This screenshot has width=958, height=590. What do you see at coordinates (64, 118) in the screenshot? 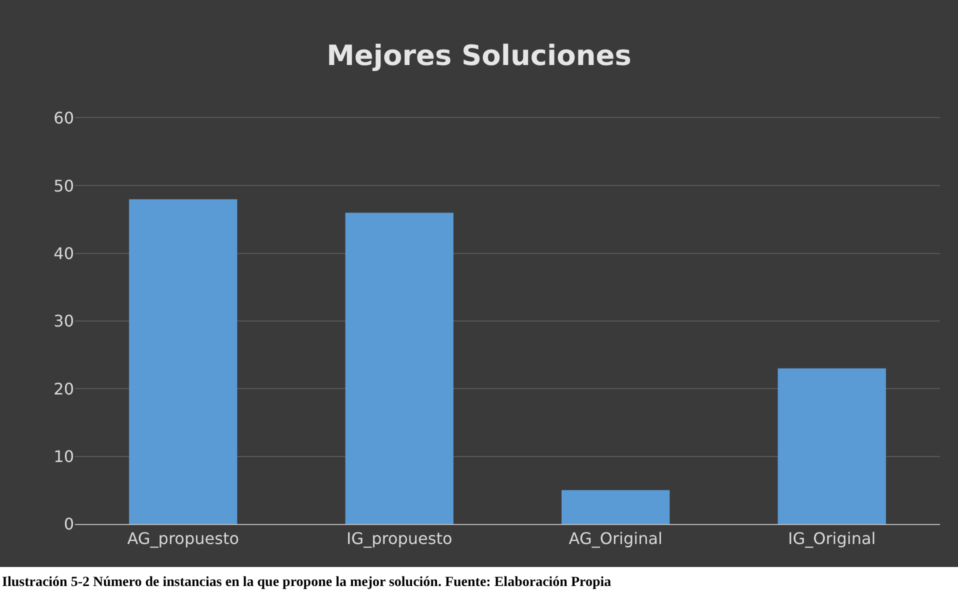
I see `y-tick-label: 60` at bounding box center [64, 118].